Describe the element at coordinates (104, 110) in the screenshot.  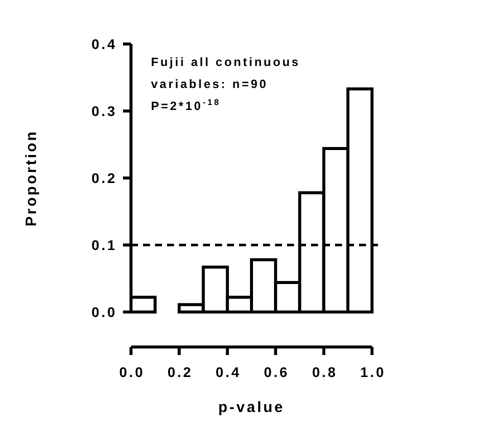
I see `y-tick-label: 0.3` at that location.